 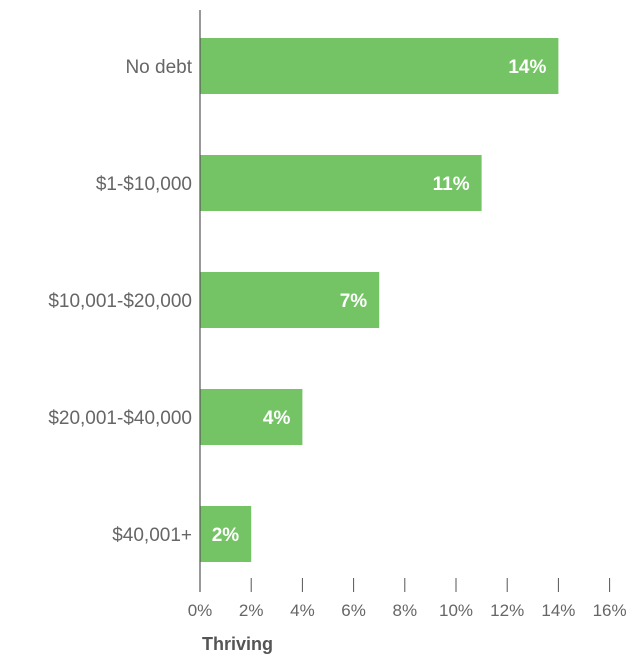 I want to click on category-label: $40,001+, so click(x=152, y=535).